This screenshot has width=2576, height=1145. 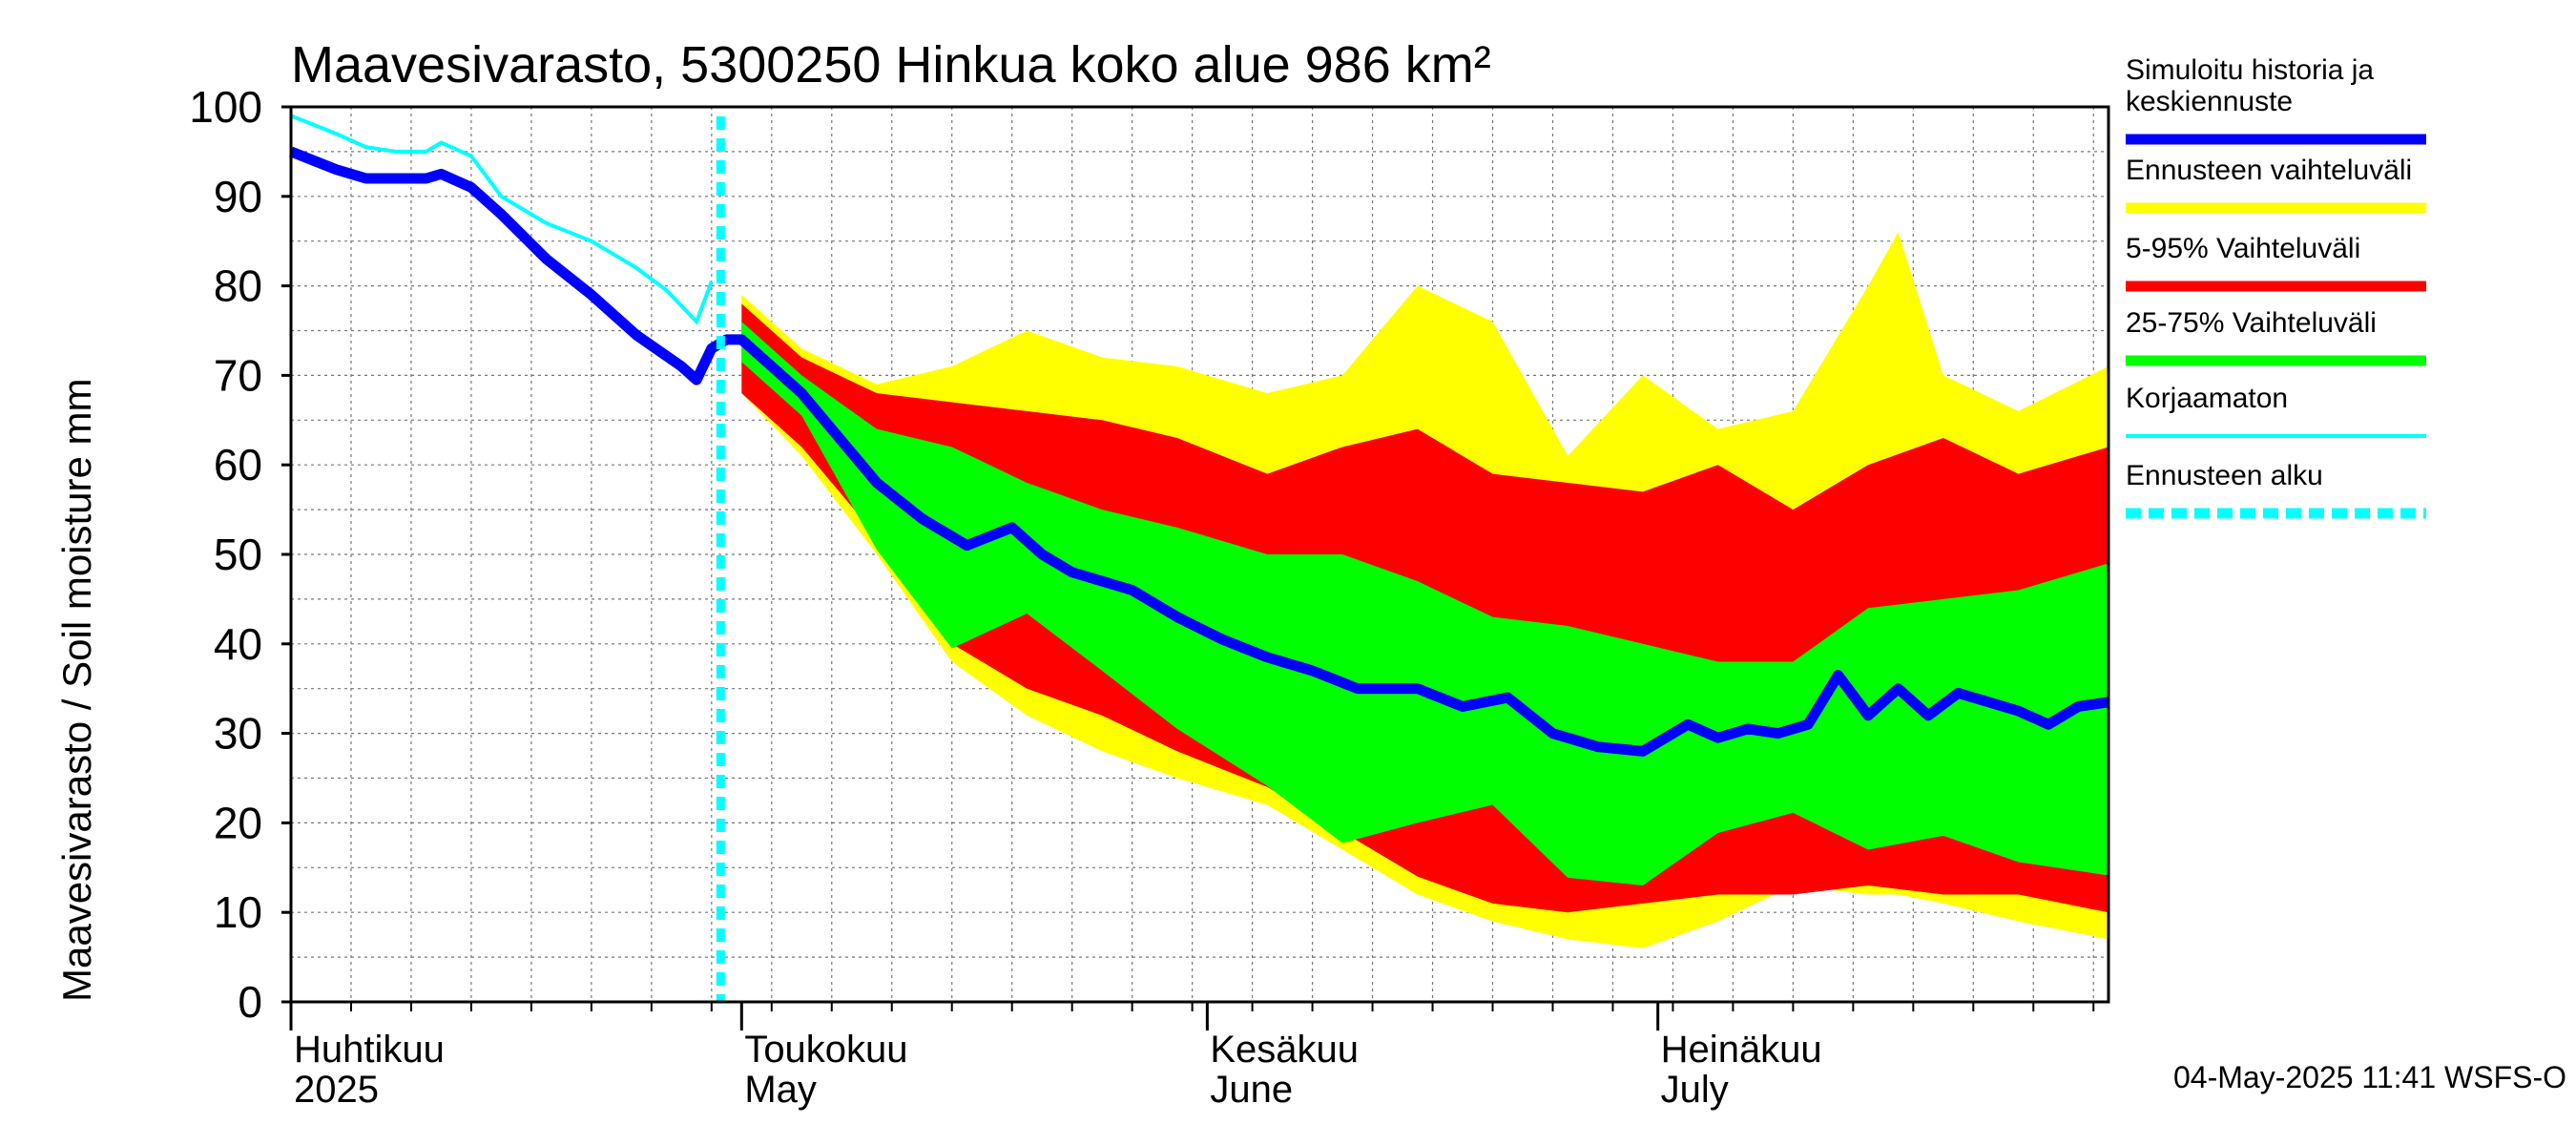 I want to click on x-month-label: Toukokuu, so click(x=825, y=1050).